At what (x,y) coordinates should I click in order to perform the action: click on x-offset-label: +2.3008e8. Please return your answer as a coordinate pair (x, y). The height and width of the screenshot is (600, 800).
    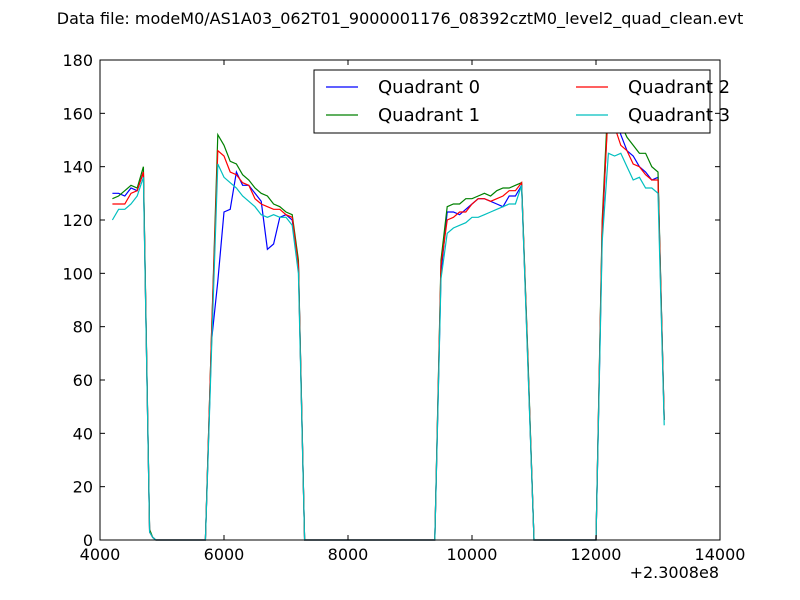
    Looking at the image, I should click on (674, 572).